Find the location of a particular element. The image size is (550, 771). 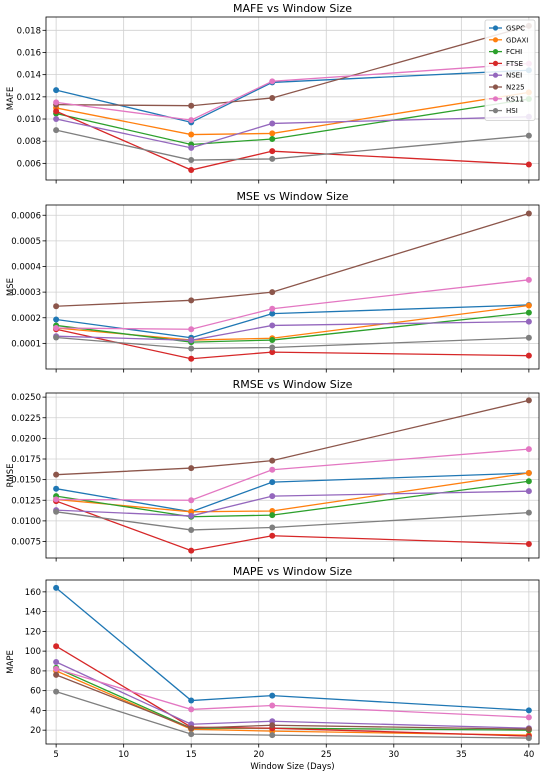

y-tick-label: 40 is located at coordinates (35, 711).